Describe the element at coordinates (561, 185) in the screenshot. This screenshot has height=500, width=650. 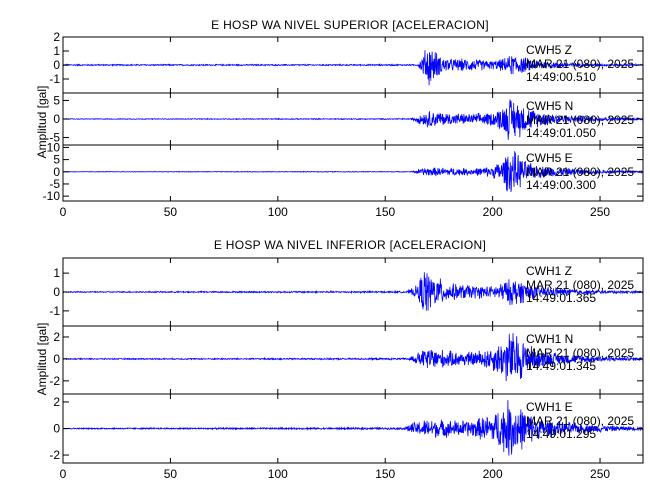
I see `record-time-label: 14:49:00.300` at that location.